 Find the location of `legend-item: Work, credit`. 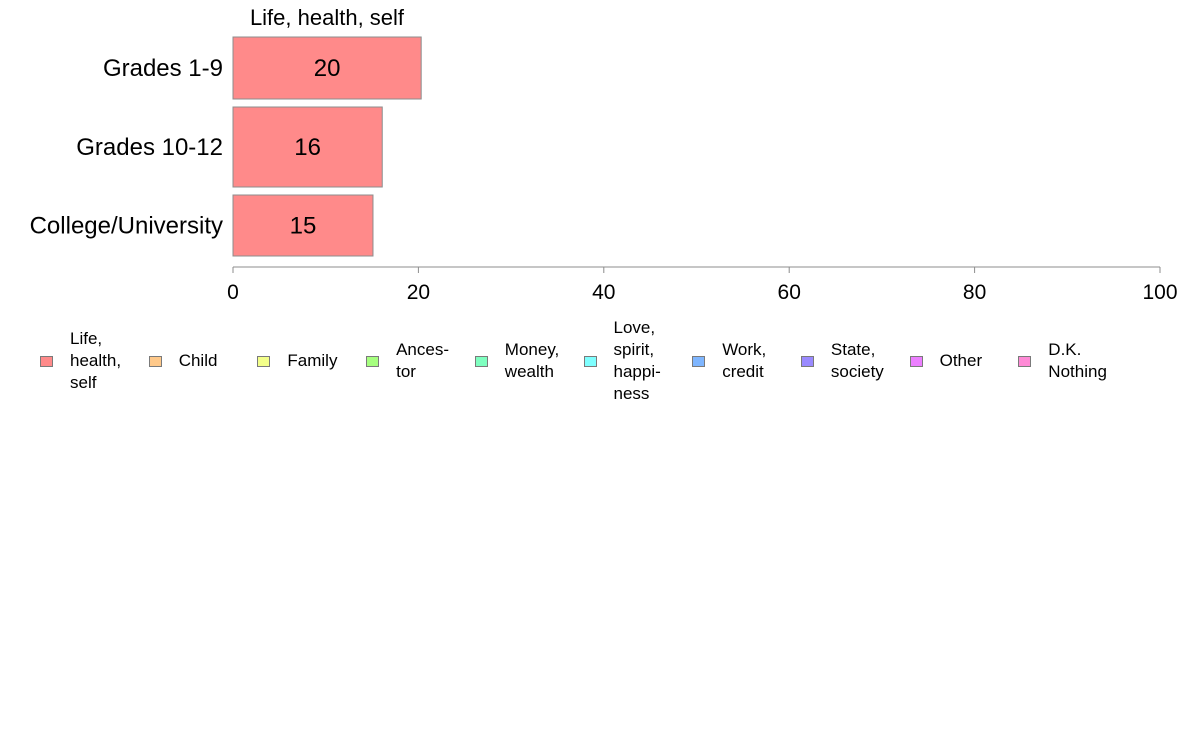

legend-item: Work, credit is located at coordinates (729, 361).